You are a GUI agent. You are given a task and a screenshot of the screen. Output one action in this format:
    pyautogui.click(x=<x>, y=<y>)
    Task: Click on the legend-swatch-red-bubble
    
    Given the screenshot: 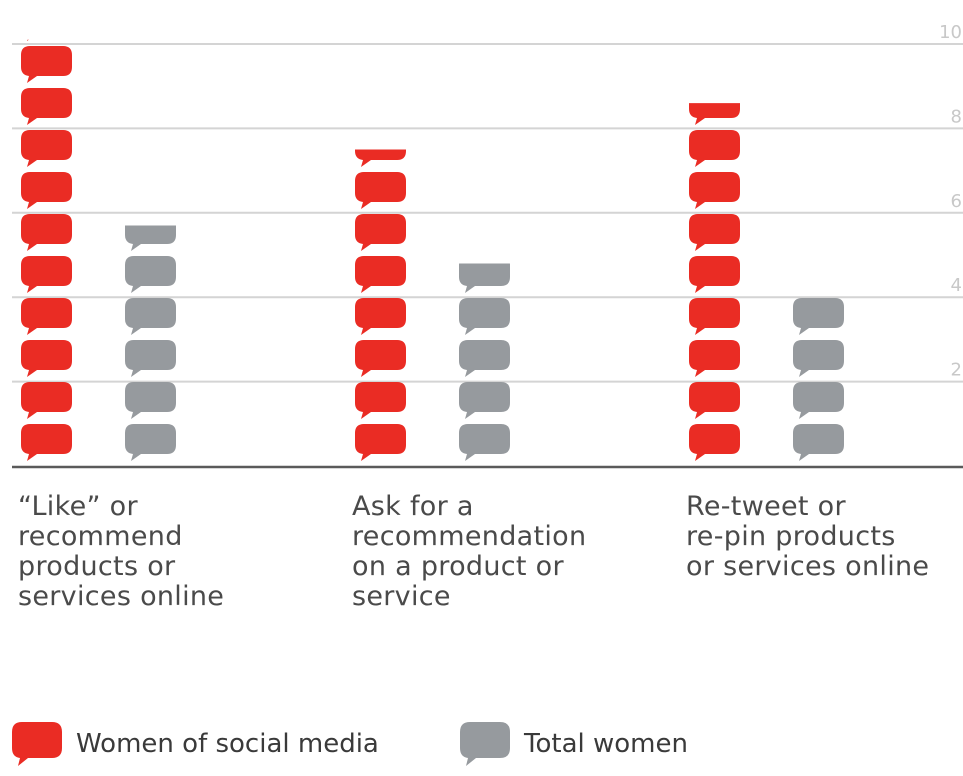 What is the action you would take?
    pyautogui.click(x=37, y=744)
    